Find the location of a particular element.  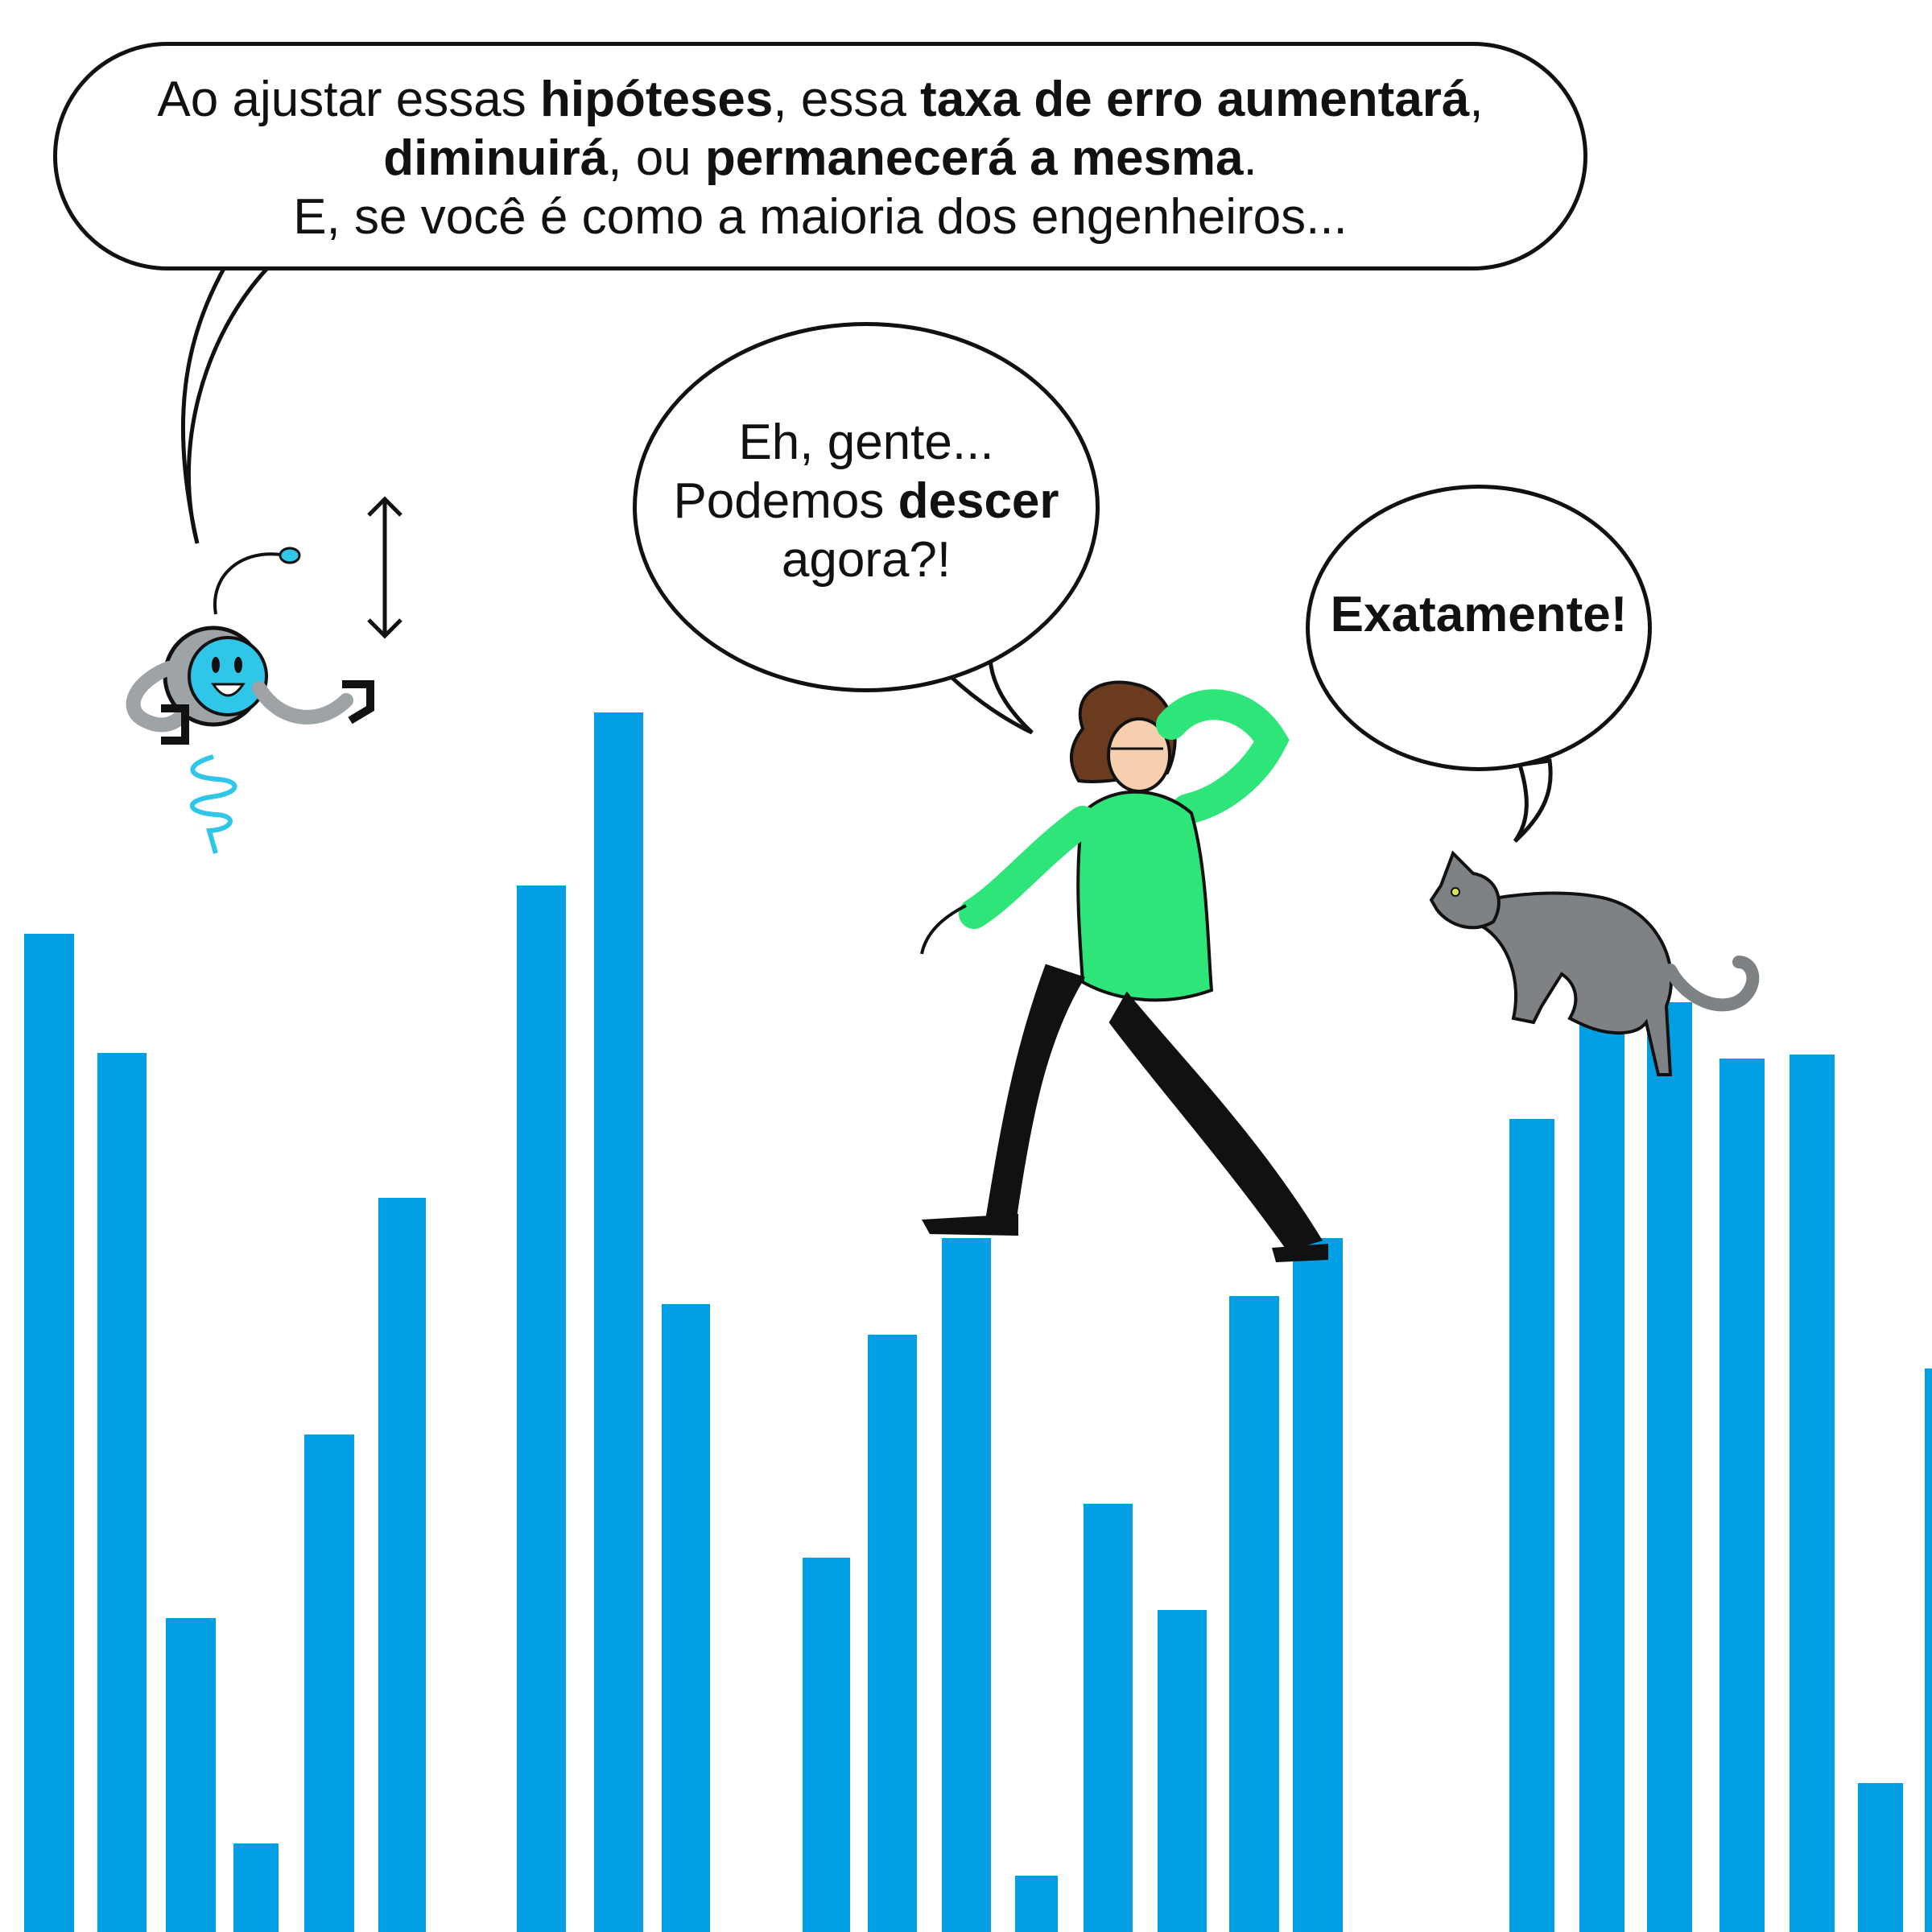

woman-character is located at coordinates (1124, 971).